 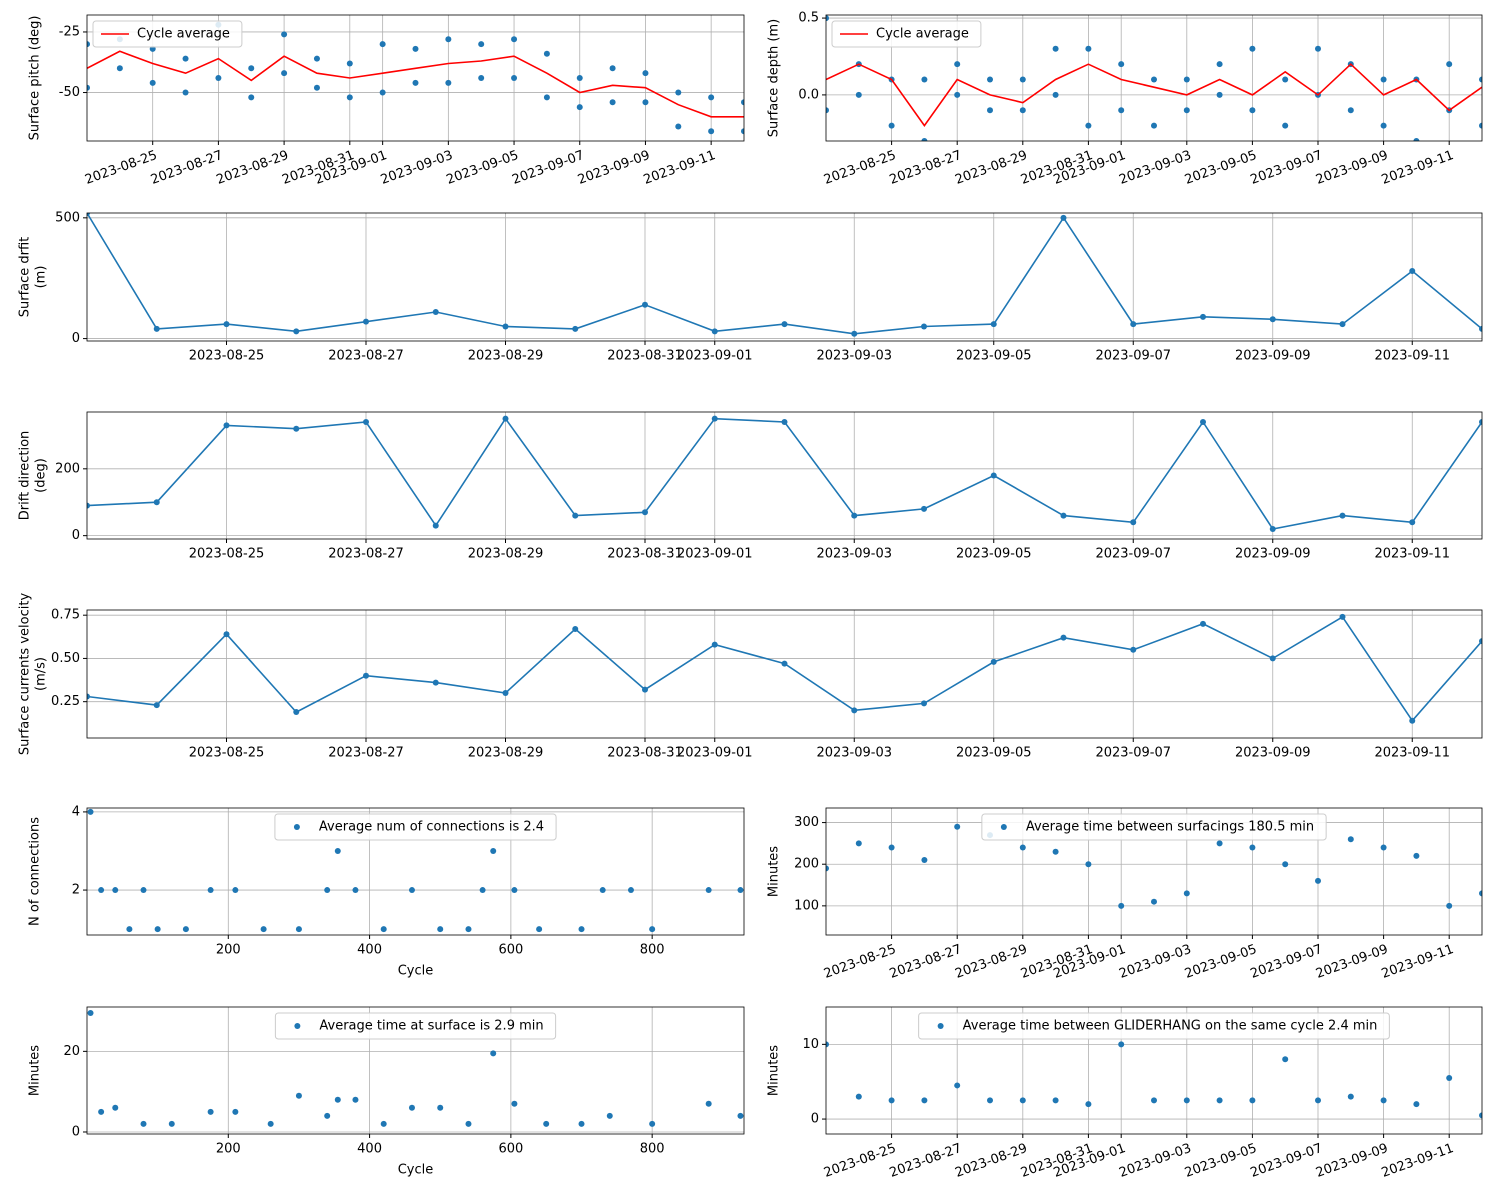 I want to click on y-axis-label: Surface drfit, so click(x=25, y=277).